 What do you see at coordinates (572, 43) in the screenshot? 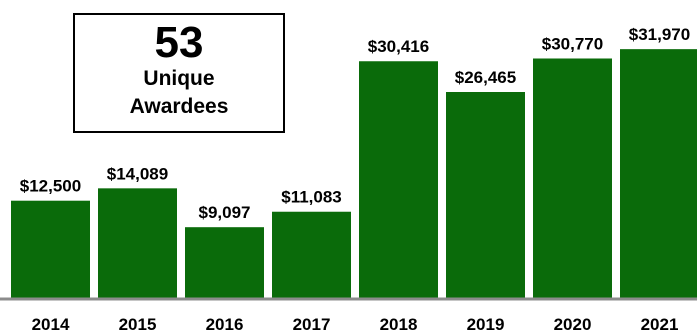
I see `value-label-2020: $30,770` at bounding box center [572, 43].